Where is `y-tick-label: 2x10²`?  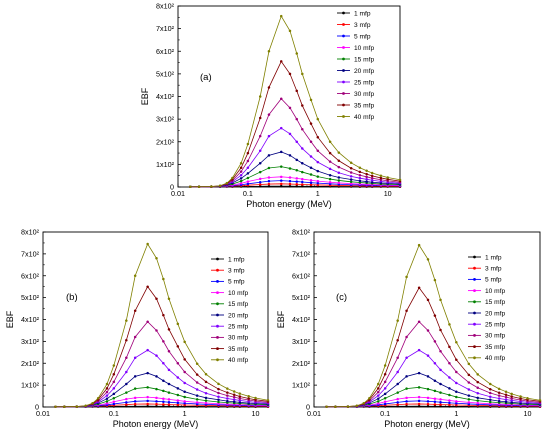 y-tick-label: 2x10² is located at coordinates (301, 363).